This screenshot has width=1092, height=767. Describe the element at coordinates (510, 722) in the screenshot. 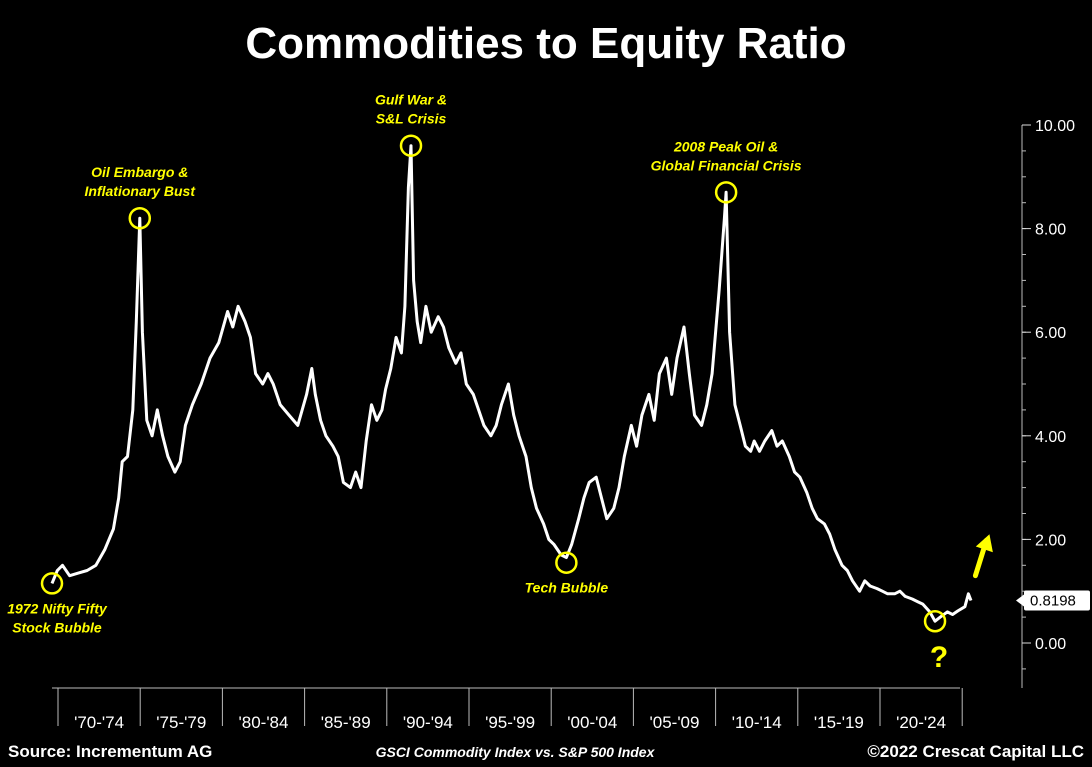

I see `x-tick-label: '95-'99` at that location.